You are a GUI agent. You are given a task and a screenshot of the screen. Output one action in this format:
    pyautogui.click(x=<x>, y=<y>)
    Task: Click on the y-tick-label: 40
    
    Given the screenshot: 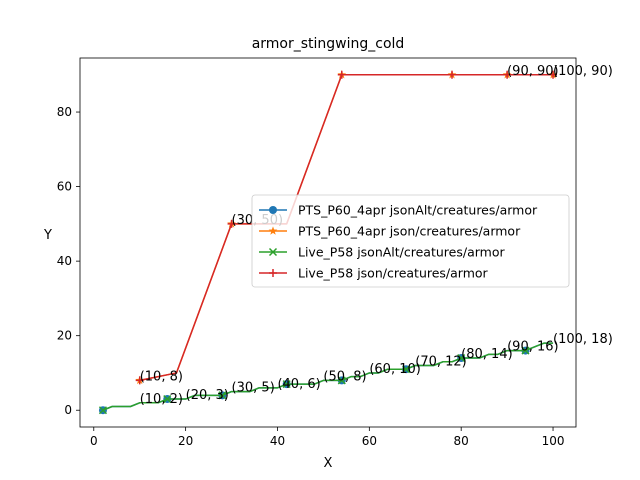 What is the action you would take?
    pyautogui.click(x=64, y=261)
    